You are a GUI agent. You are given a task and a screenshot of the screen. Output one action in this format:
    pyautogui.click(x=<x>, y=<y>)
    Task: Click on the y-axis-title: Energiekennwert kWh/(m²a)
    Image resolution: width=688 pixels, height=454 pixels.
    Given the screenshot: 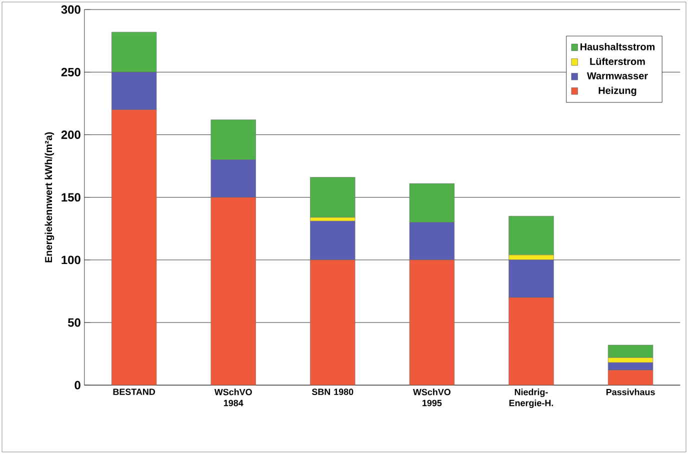 What is the action you would take?
    pyautogui.click(x=49, y=197)
    